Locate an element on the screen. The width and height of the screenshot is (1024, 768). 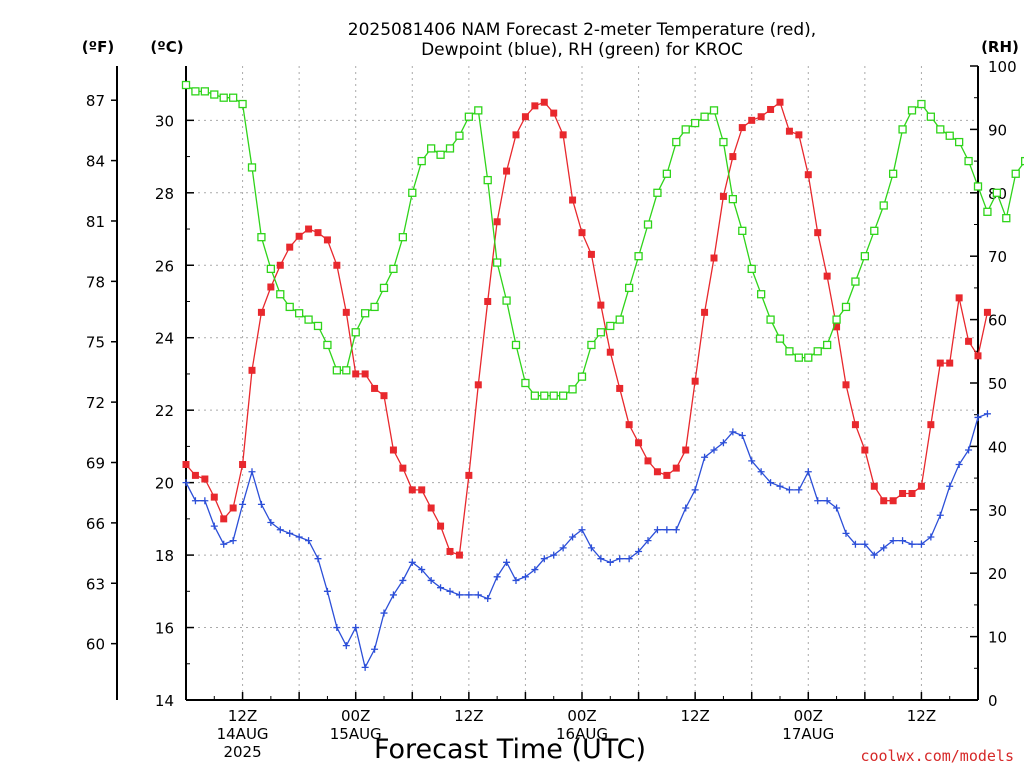
fahrenheit-axis-unit: (ºF) is located at coordinates (98, 47).